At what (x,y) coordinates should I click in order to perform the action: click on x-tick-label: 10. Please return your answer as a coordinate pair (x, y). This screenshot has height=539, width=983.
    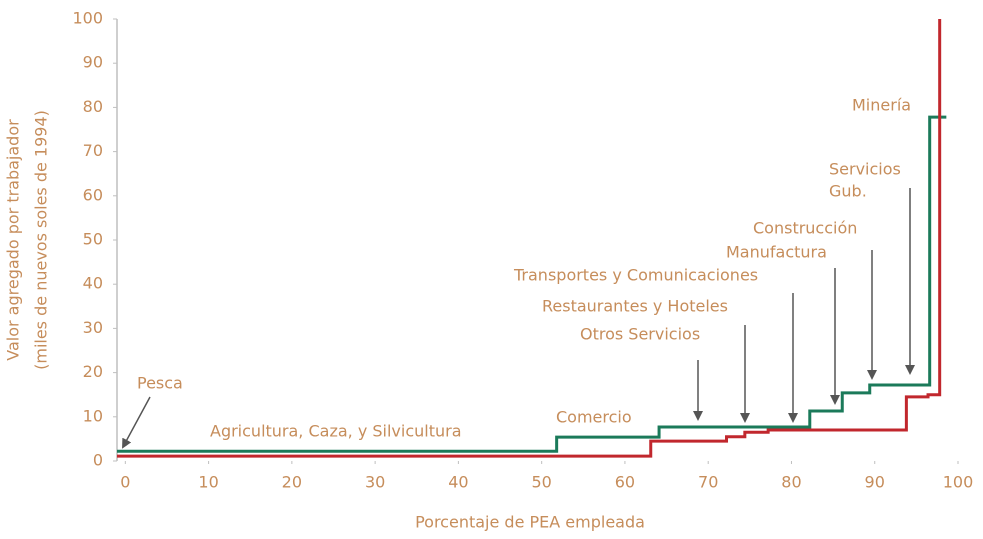
    Looking at the image, I should click on (208, 482).